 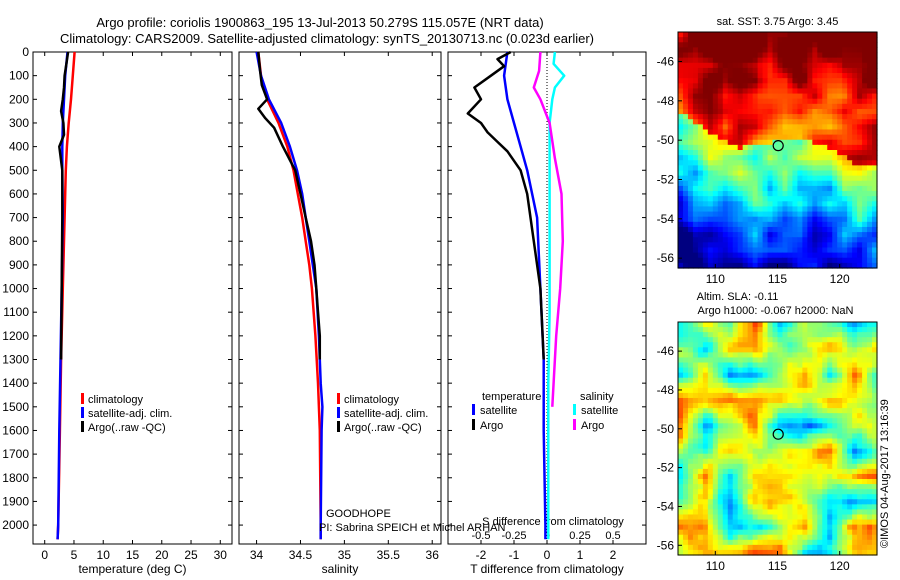 What do you see at coordinates (15, 501) in the screenshot?
I see `y-tick-label: 1900` at bounding box center [15, 501].